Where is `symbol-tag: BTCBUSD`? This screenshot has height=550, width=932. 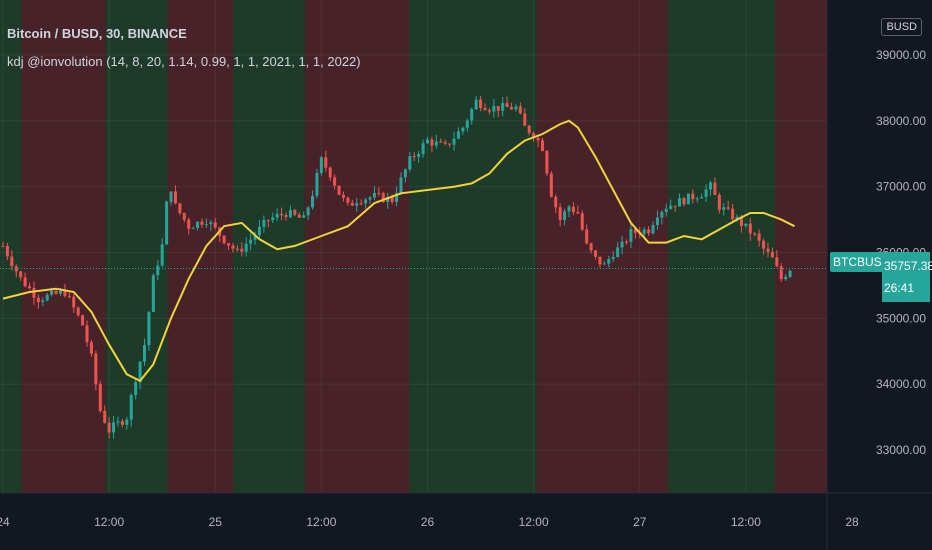 symbol-tag: BTCBUSD is located at coordinates (862, 262).